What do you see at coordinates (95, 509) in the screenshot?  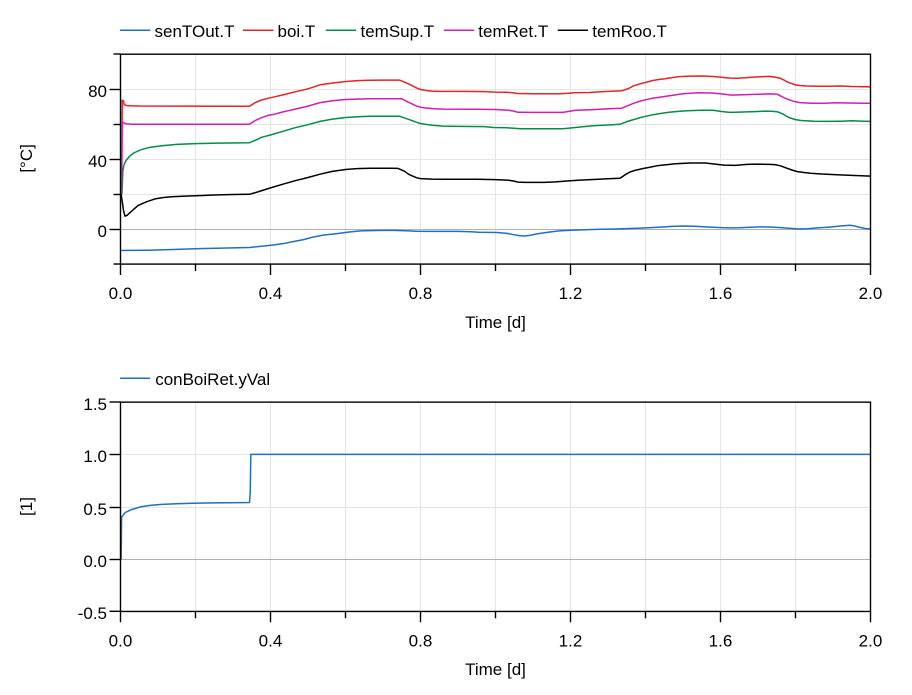 I see `svg-text: 0.5` at bounding box center [95, 509].